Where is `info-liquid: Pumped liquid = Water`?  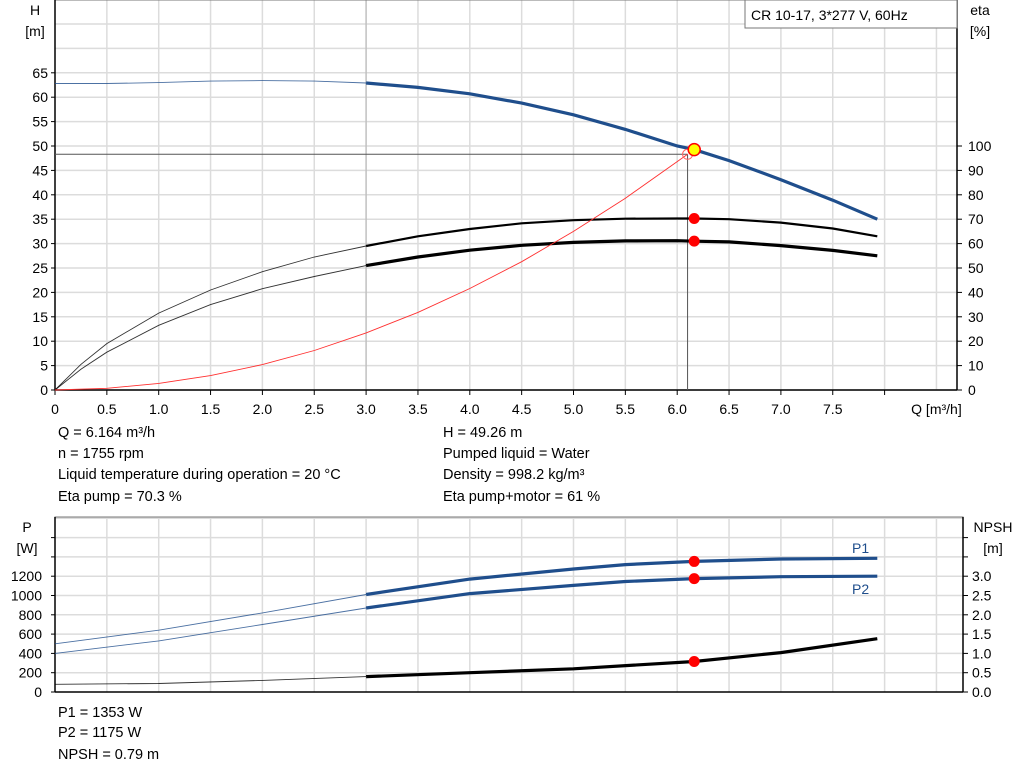
info-liquid: Pumped liquid = Water is located at coordinates (516, 454).